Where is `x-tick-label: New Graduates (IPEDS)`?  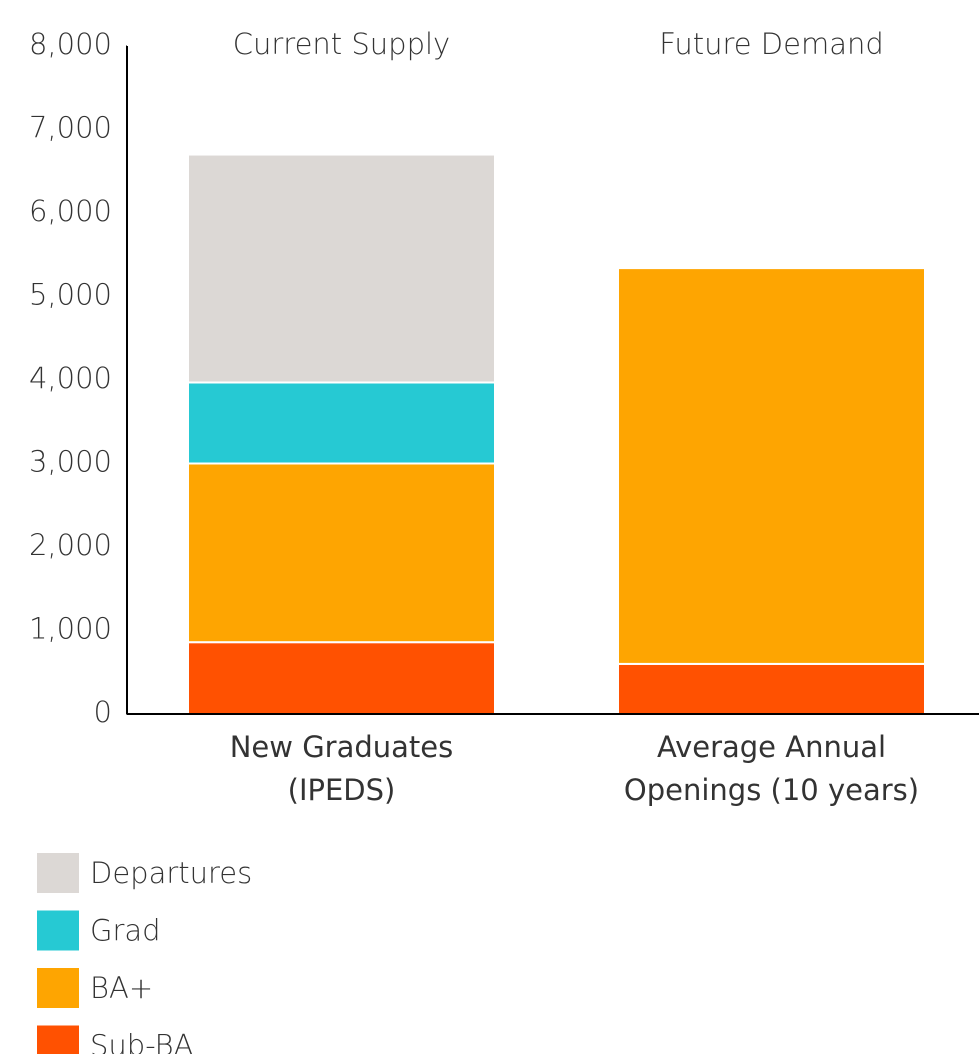 x-tick-label: New Graduates (IPEDS) is located at coordinates (341, 768).